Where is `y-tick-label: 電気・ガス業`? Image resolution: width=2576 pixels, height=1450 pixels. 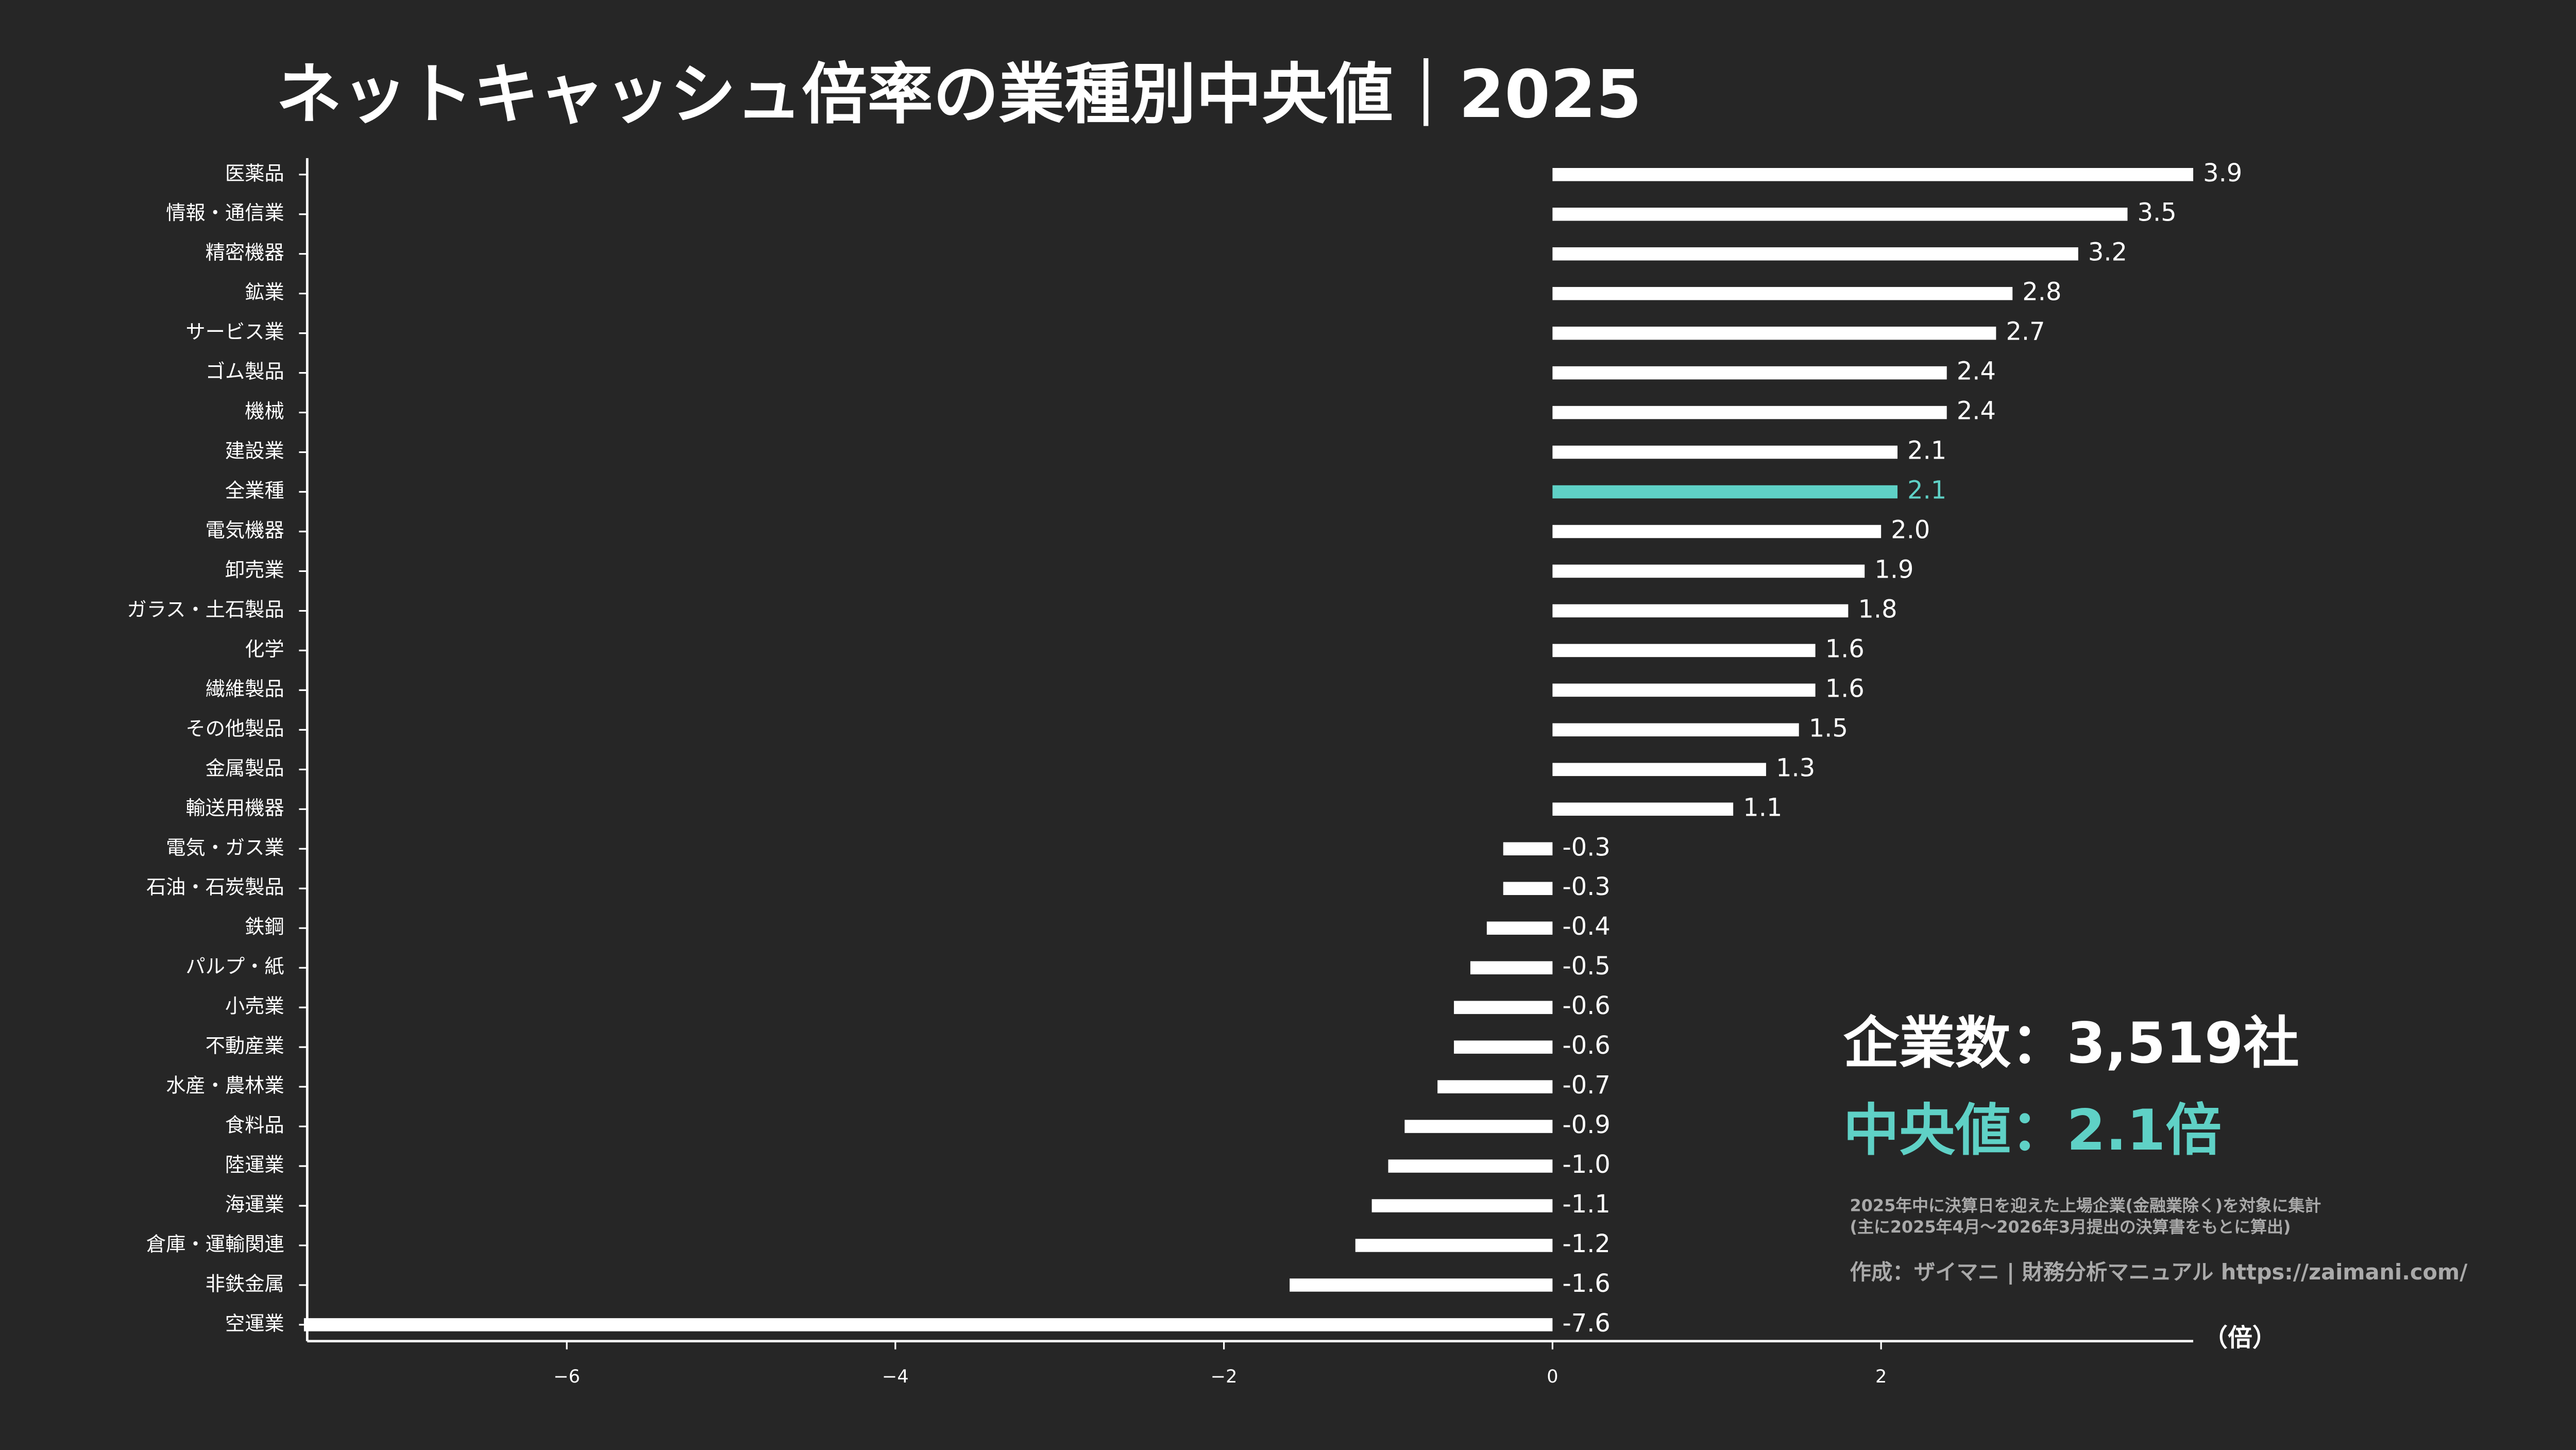
y-tick-label: 電気・ガス業 is located at coordinates (225, 848).